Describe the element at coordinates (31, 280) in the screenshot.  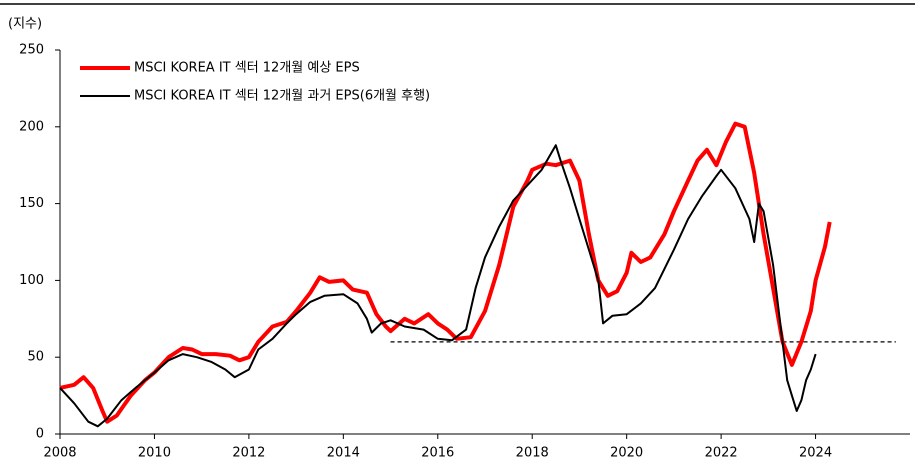
I see `y-tick-label: 100` at that location.